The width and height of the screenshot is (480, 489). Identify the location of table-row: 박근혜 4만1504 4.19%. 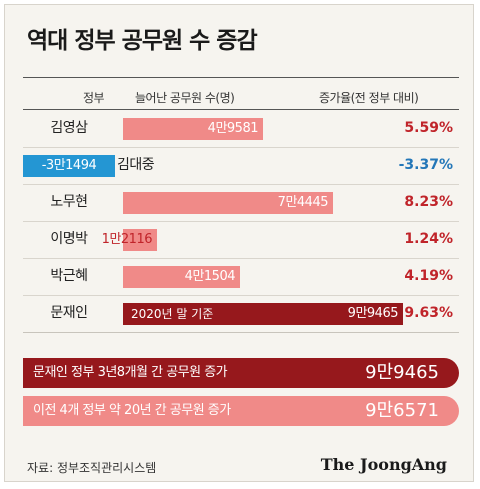
(241, 277).